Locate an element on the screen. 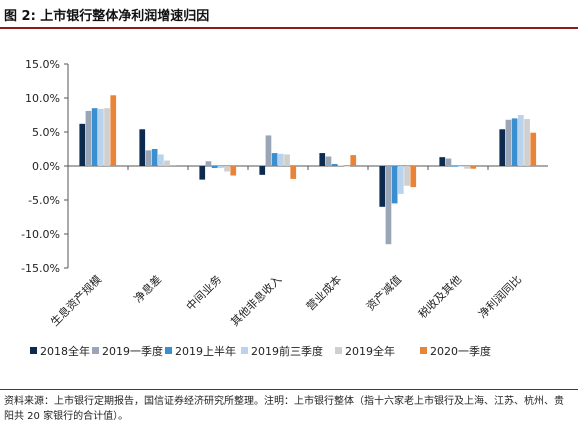 This screenshot has height=427, width=578. x-tick-label: 营业成本 is located at coordinates (323, 292).